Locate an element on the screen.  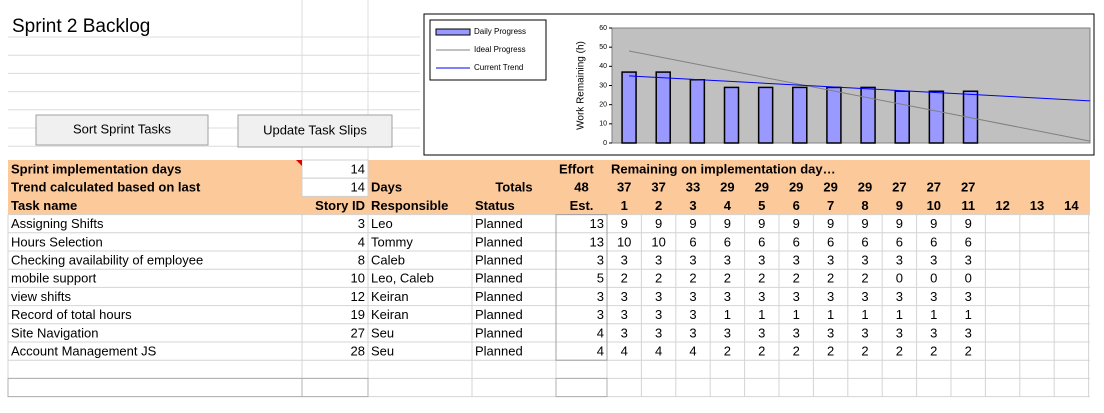
button-label: Sort Sprint Tasks is located at coordinates (122, 128).